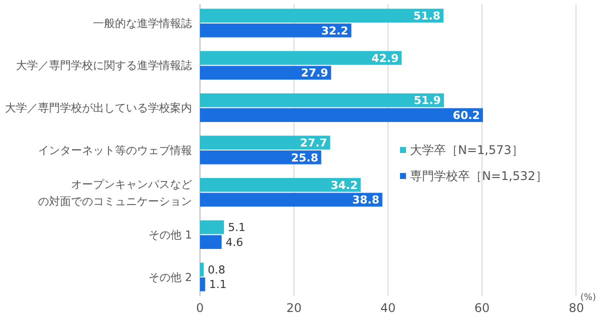  I want to click on data-label: 38.8, so click(366, 200).